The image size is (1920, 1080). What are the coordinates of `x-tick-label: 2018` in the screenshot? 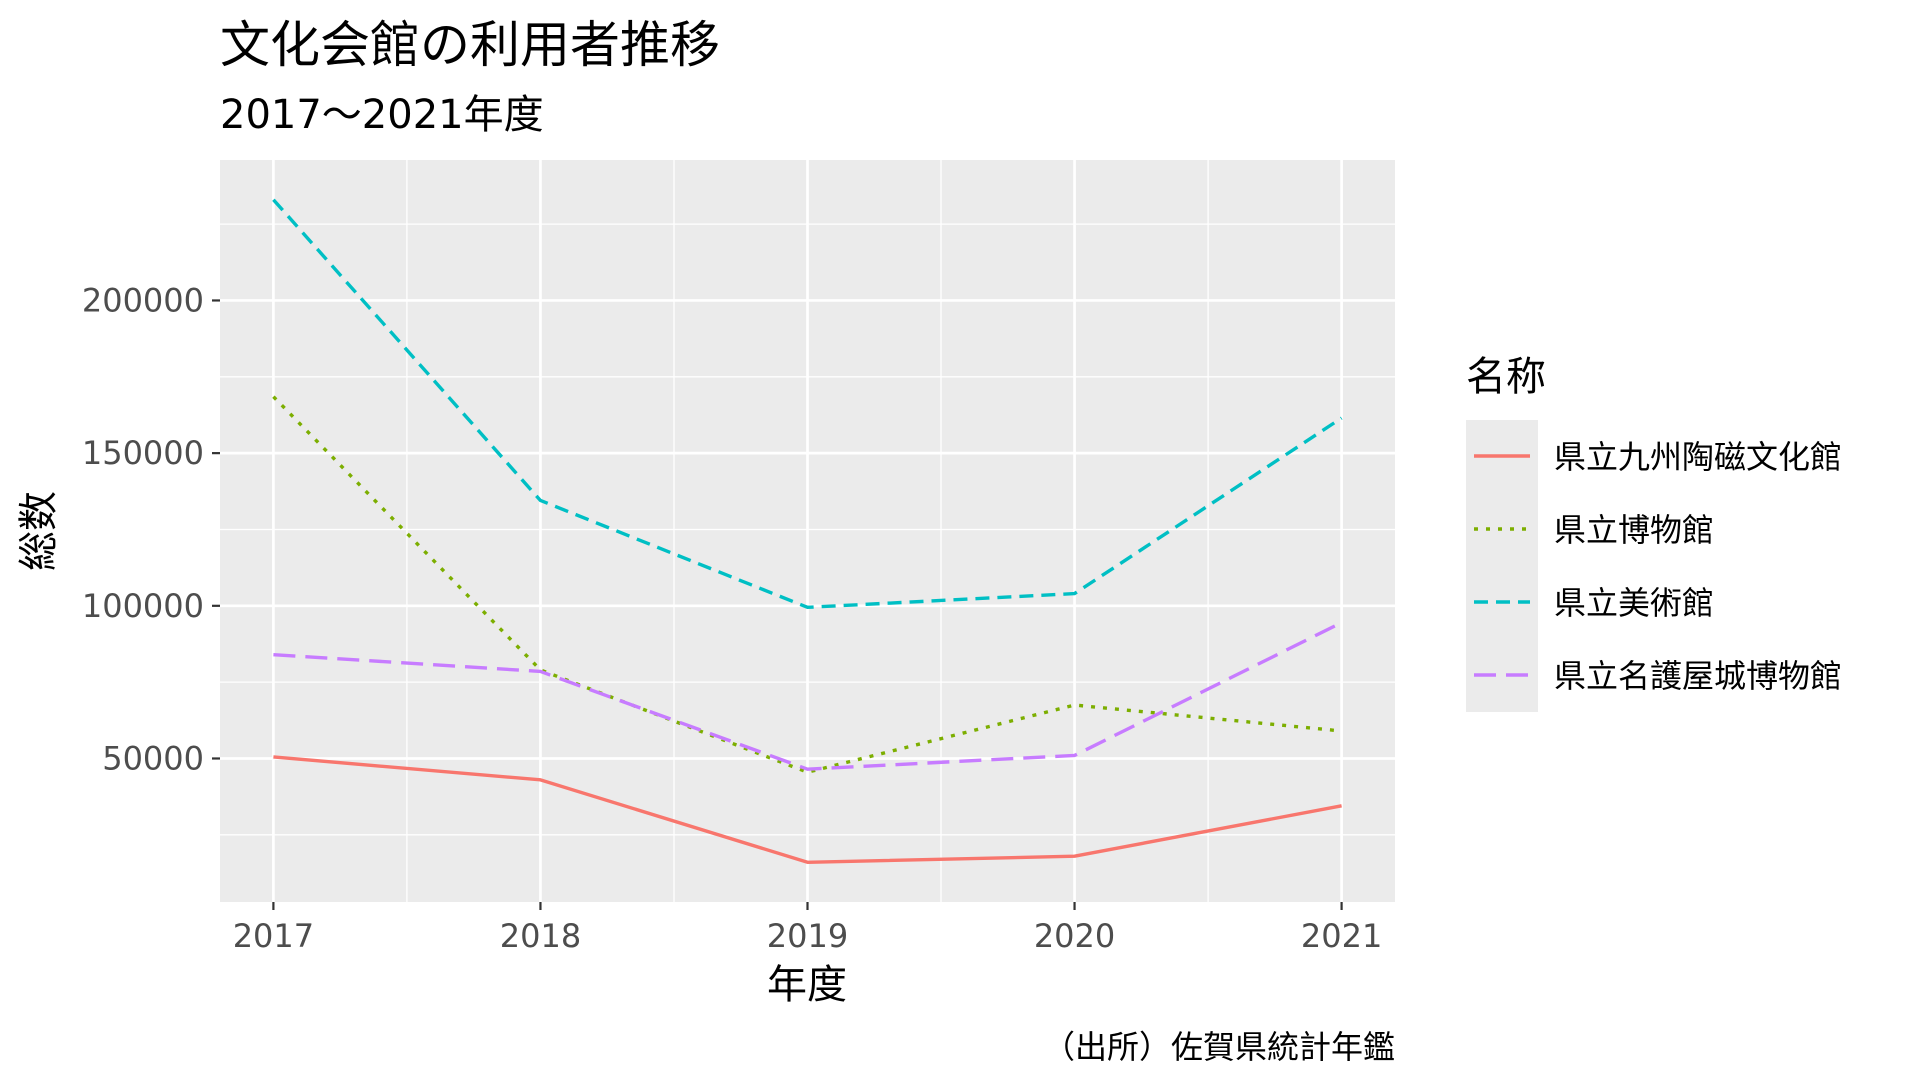 It's located at (540, 936).